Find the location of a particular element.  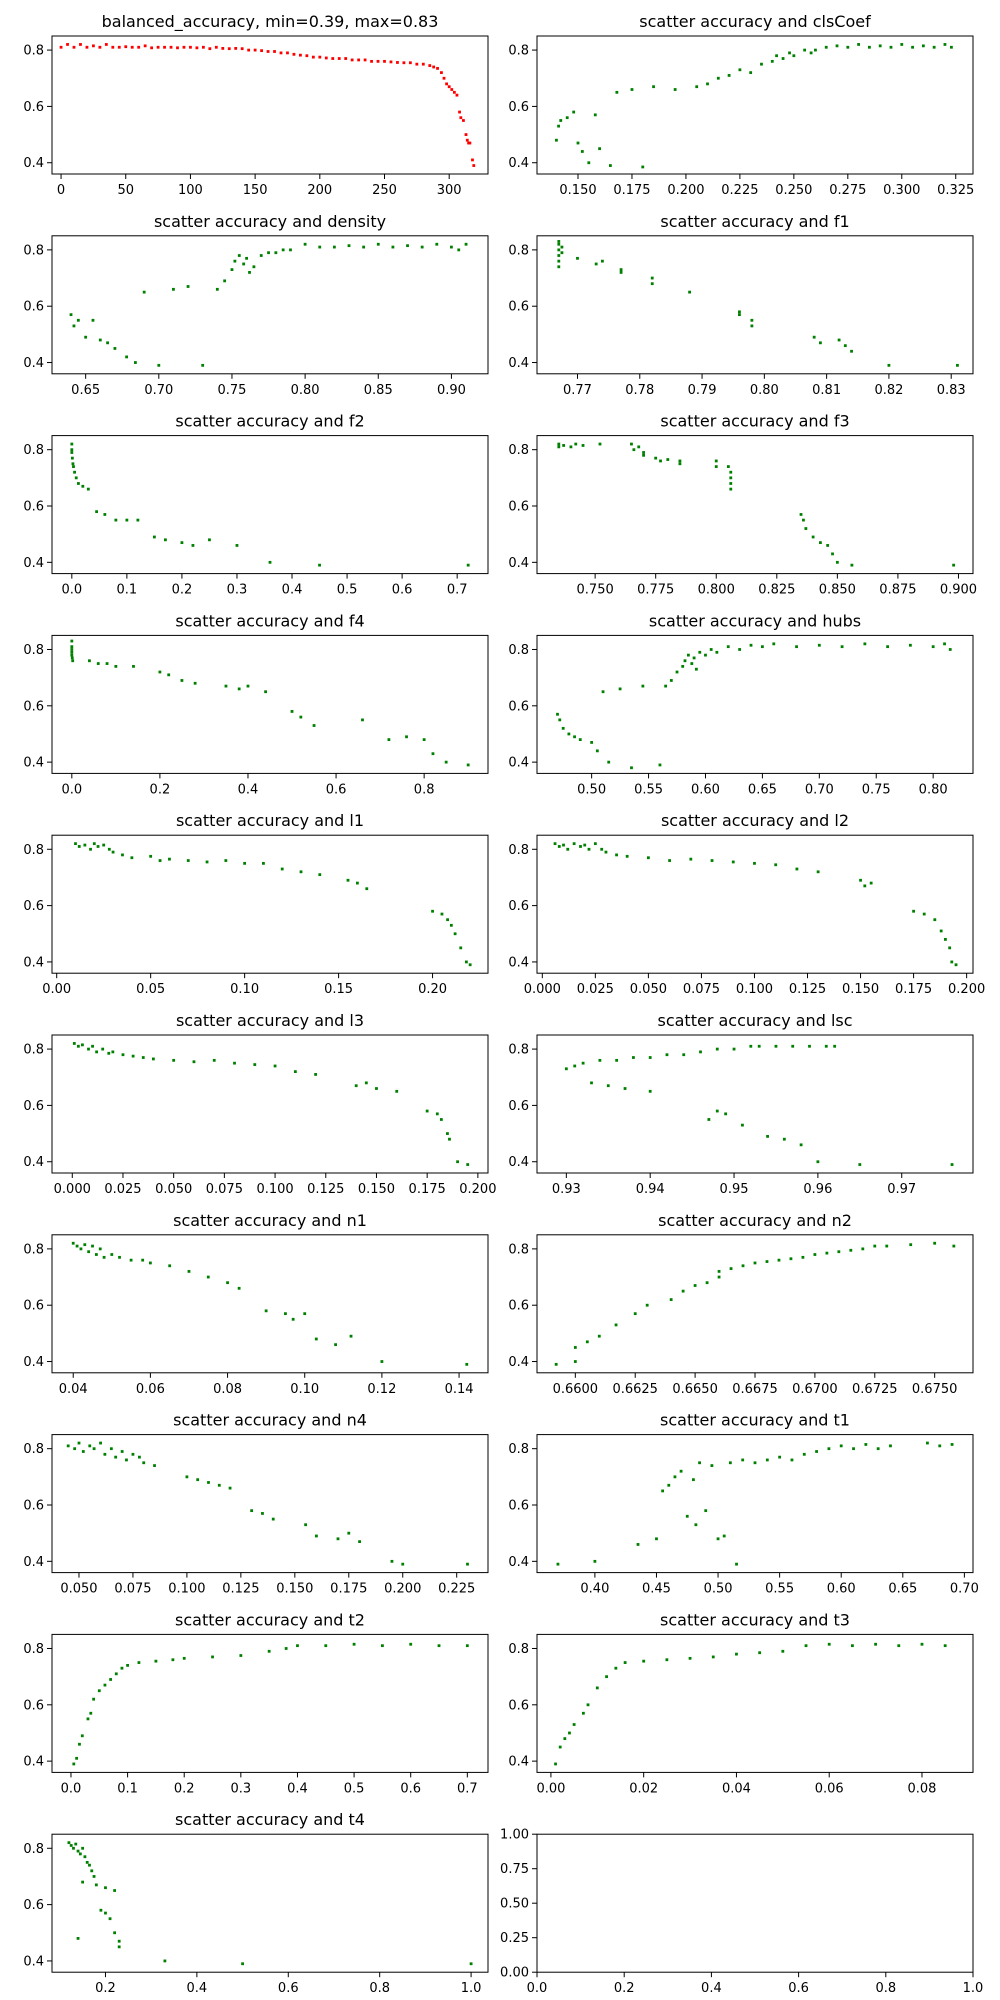

x-tick-label: 0.77 is located at coordinates (577, 390).